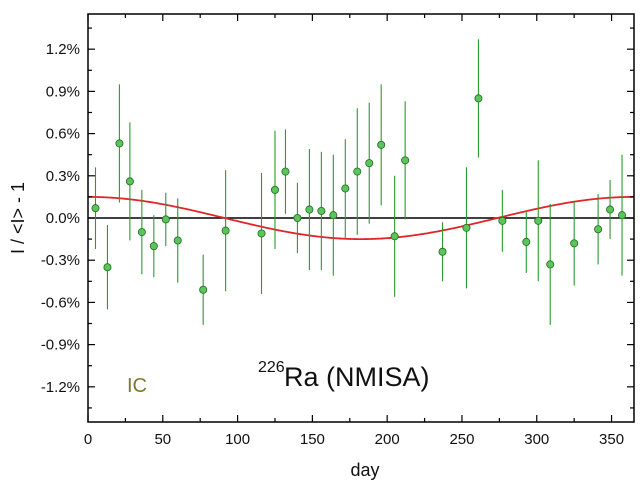  What do you see at coordinates (60, 260) in the screenshot?
I see `y-tick-label-5: -0.3%` at bounding box center [60, 260].